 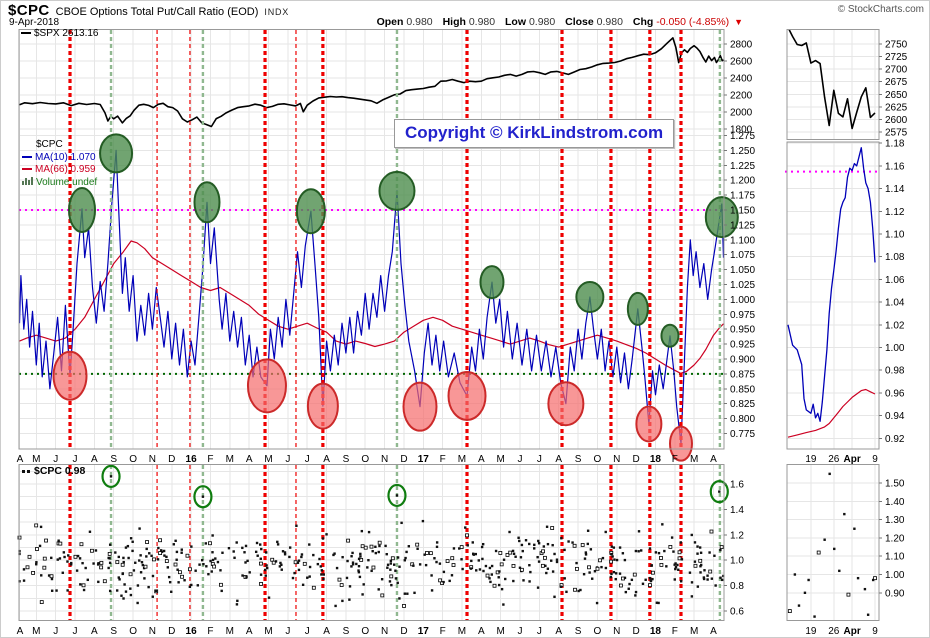 I want to click on svg-text: 1.275, so click(x=742, y=136).